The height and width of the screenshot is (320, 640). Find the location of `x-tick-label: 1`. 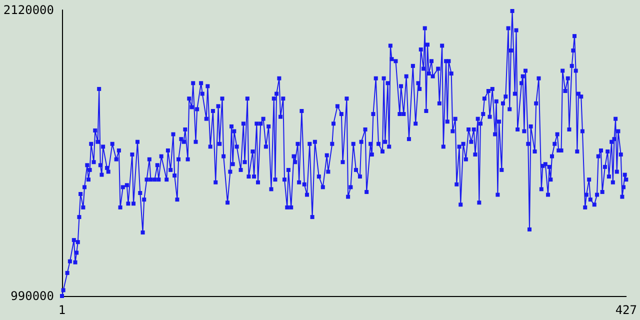

x-tick-label: 1 is located at coordinates (62, 310).